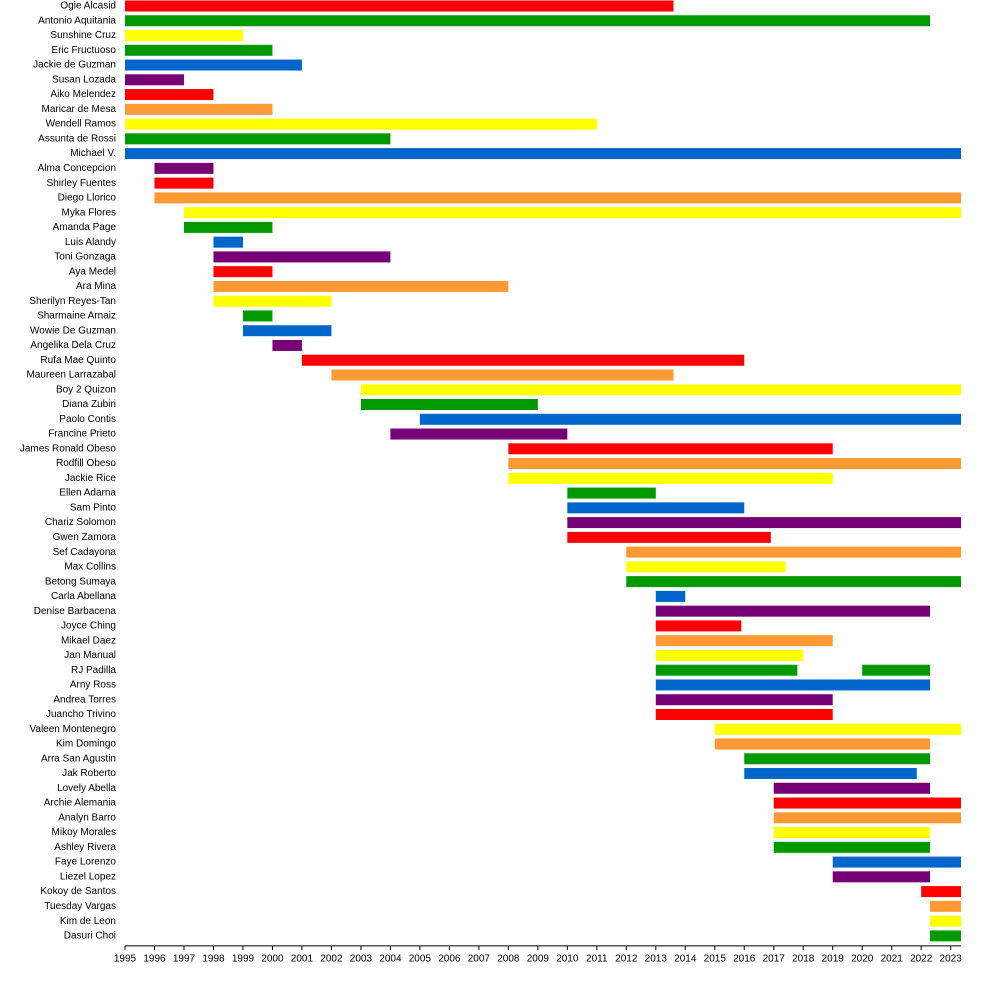  I want to click on row-label: Maricar de Mesa, so click(79, 109).